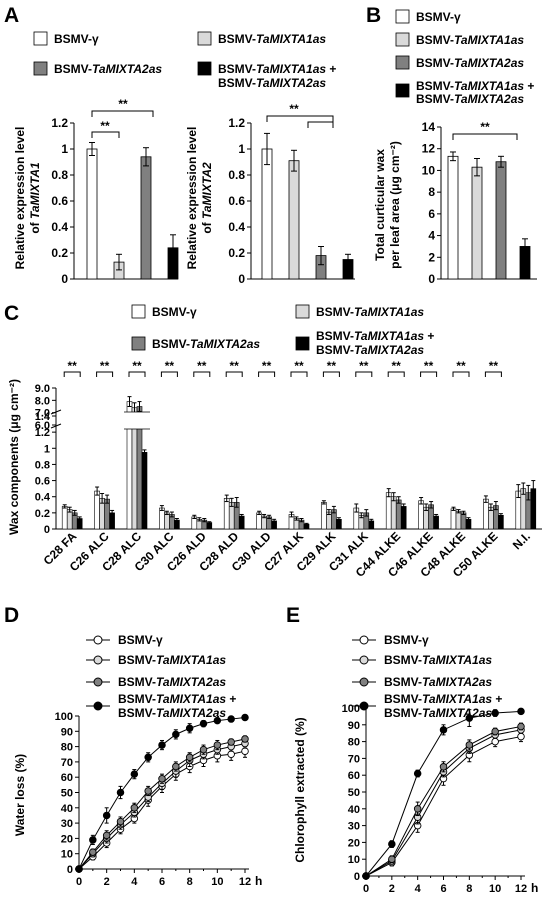  Describe the element at coordinates (429, 149) in the screenshot. I see `y-tick-label: 12` at that location.